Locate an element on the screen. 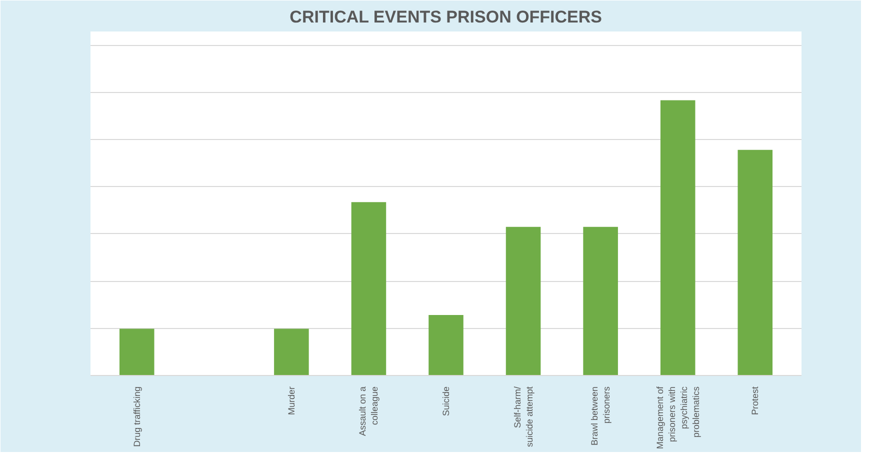  x-tick-label: Suicide is located at coordinates (446, 401).